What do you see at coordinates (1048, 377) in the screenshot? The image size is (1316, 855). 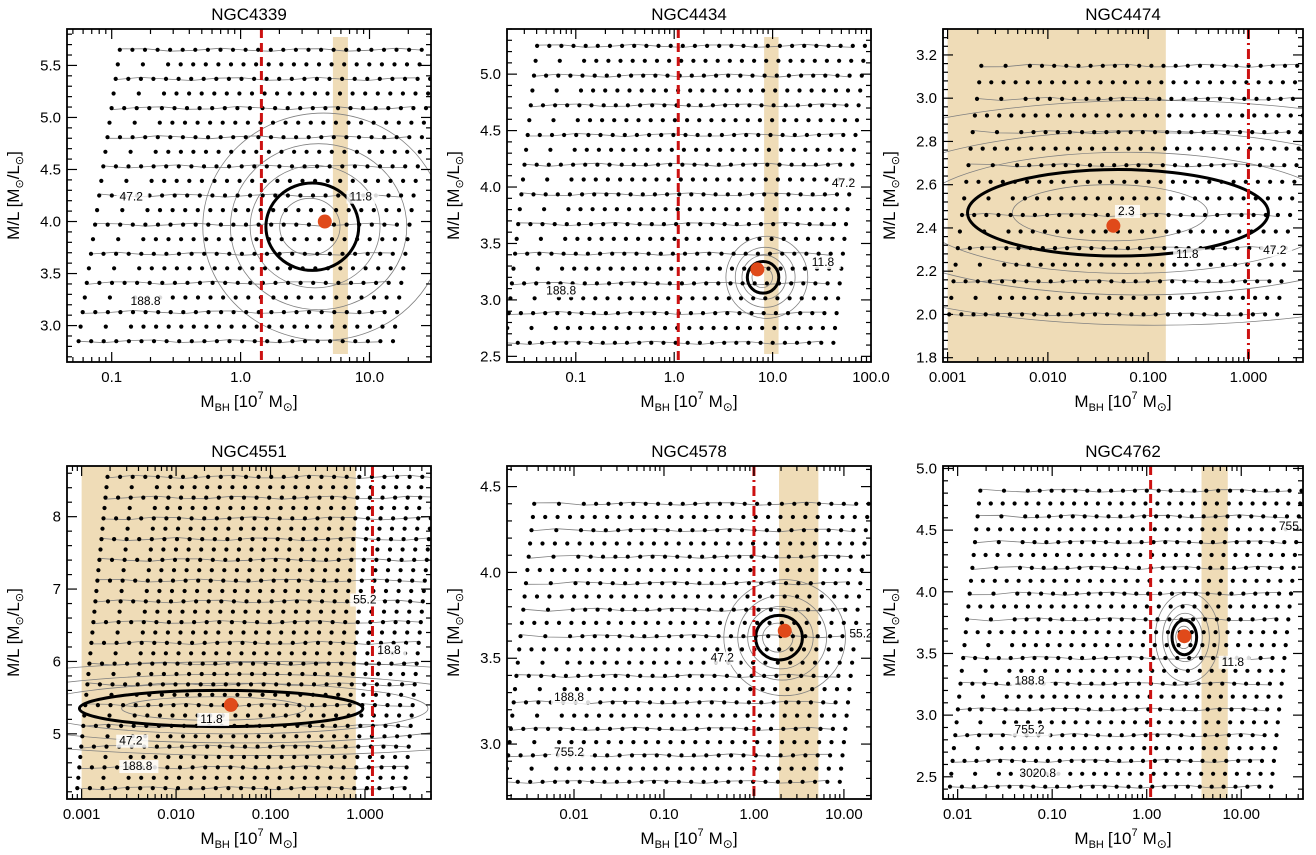 I see `x-tick-label: 0.010` at bounding box center [1048, 377].